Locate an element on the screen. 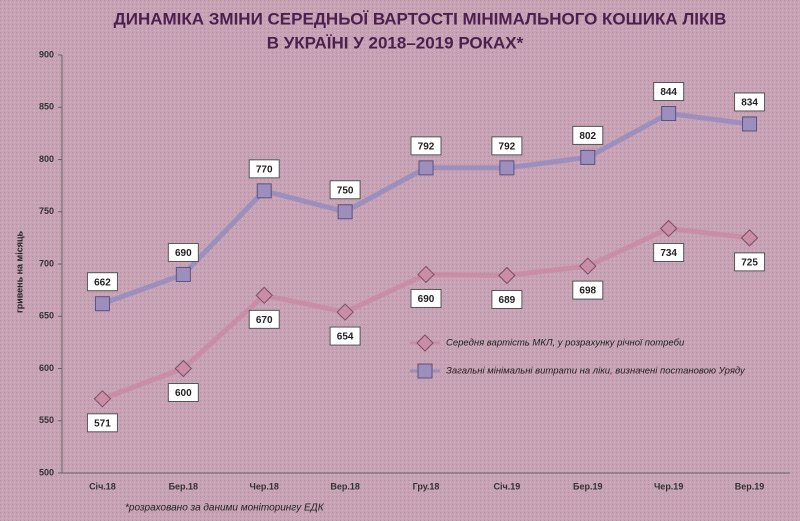 This screenshot has height=521, width=800. y-tick-label: 900 is located at coordinates (46, 54).